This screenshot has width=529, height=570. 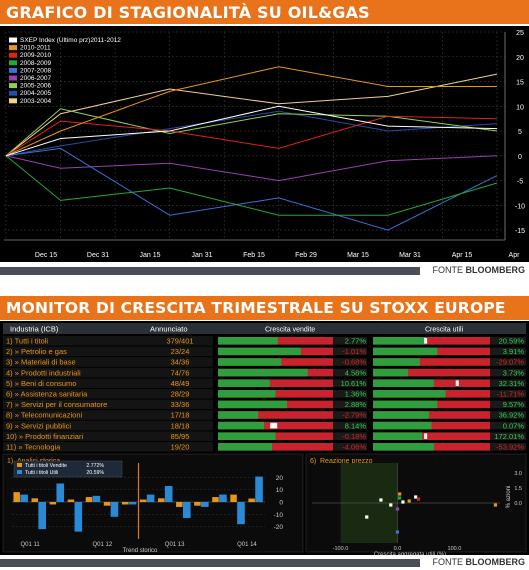 What do you see at coordinates (495, 562) in the screenshot?
I see `source-name: BLOOMBERG` at bounding box center [495, 562].